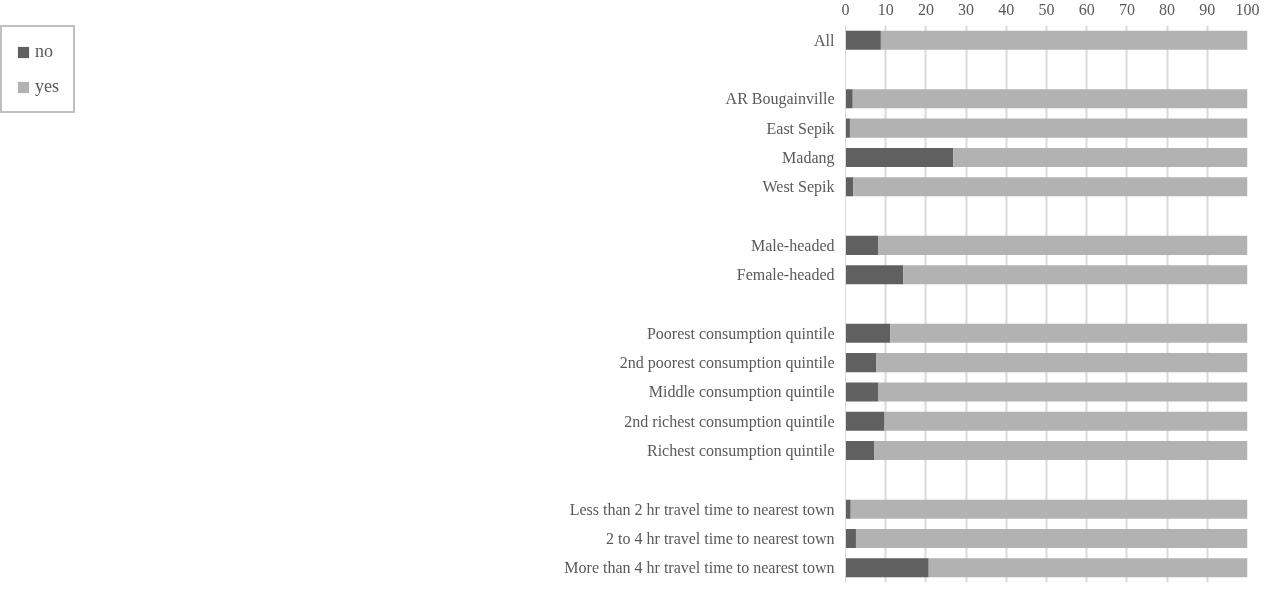  Describe the element at coordinates (800, 128) in the screenshot. I see `y-tick-label: East Sepik` at that location.